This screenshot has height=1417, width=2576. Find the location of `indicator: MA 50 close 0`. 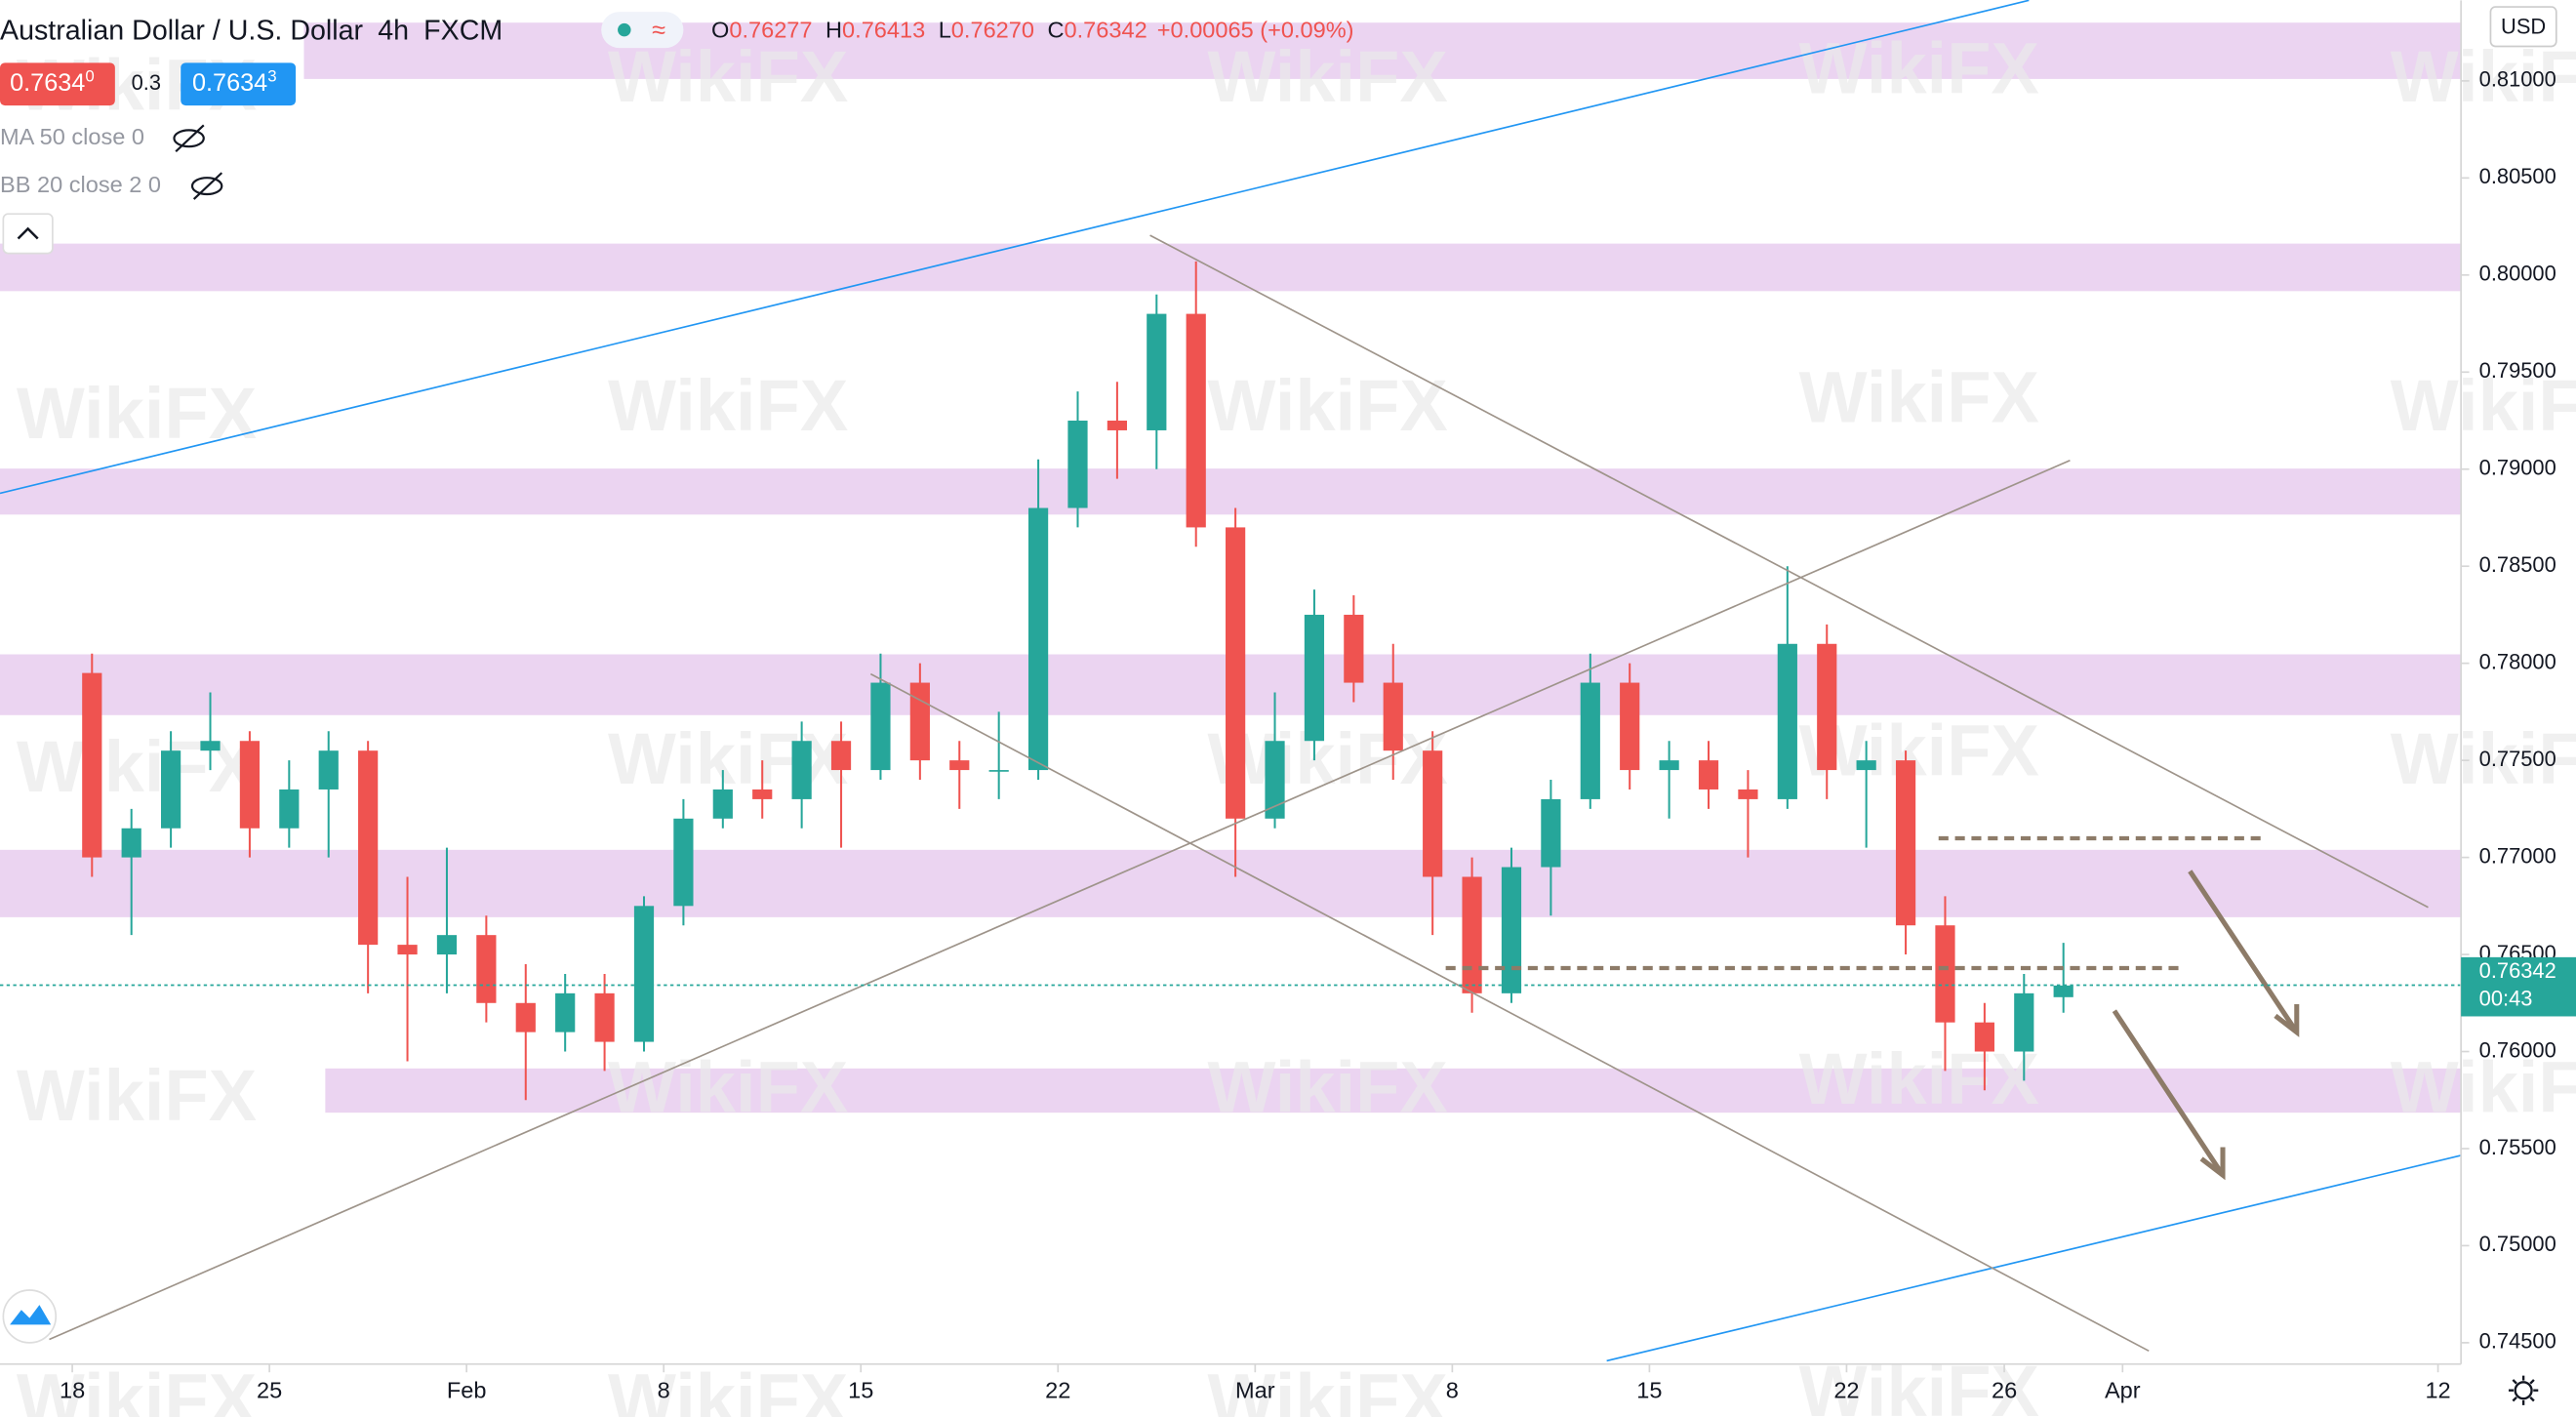

indicator: MA 50 close 0 is located at coordinates (72, 137).